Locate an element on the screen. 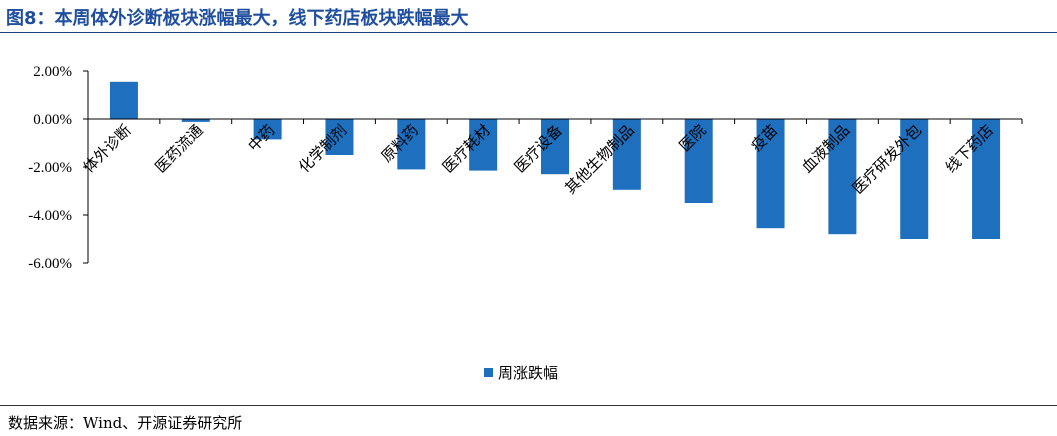  y-axis: 2.00% 0.00% -2.00% -4.00% -6.00% is located at coordinates (58, 168).